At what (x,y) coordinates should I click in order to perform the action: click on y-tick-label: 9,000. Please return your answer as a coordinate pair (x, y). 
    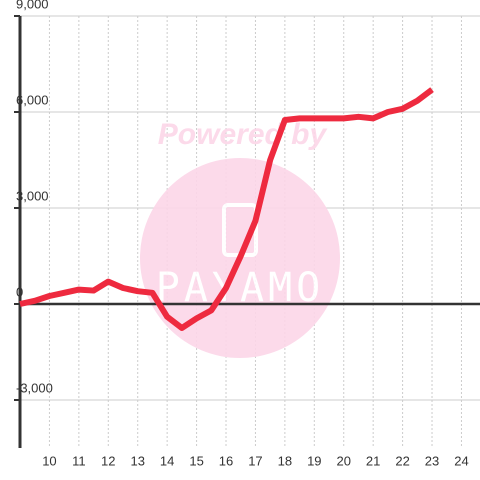
    Looking at the image, I should click on (32, 5).